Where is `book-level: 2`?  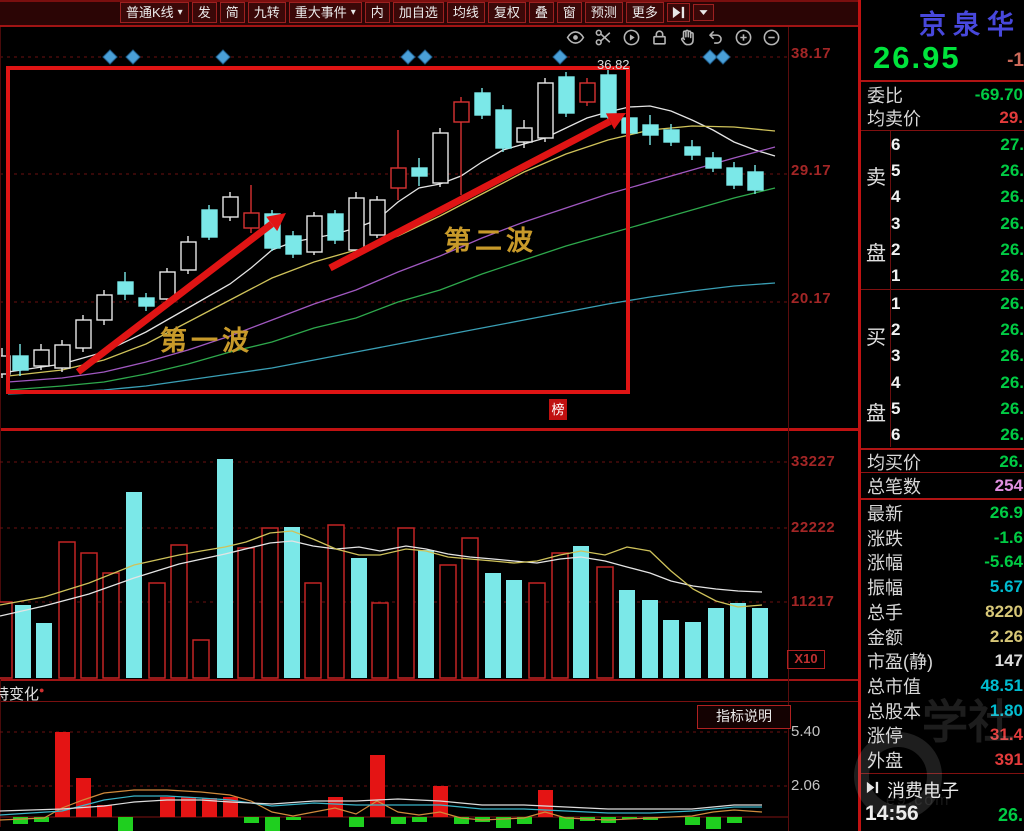
book-level: 2 is located at coordinates (896, 249).